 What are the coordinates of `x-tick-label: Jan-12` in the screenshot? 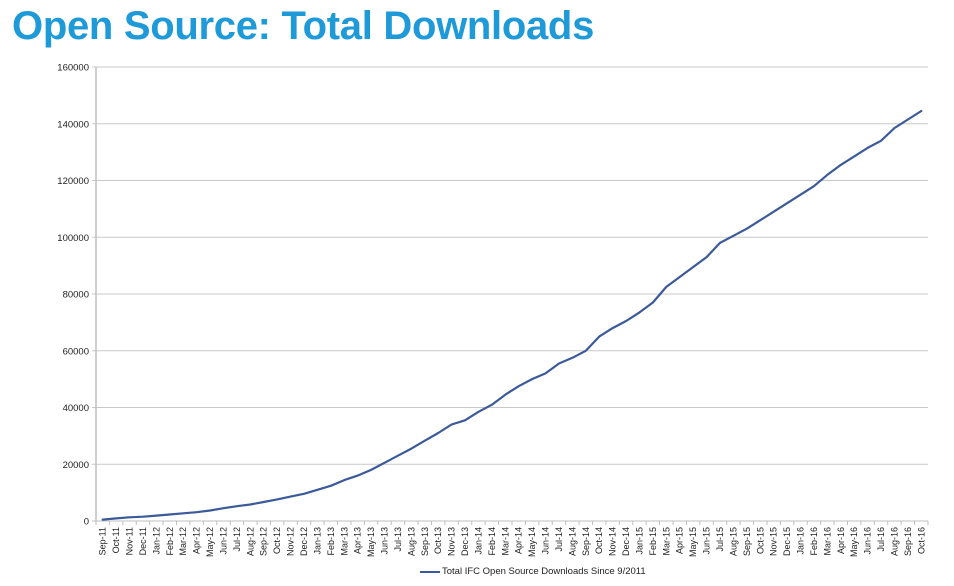 It's located at (156, 541).